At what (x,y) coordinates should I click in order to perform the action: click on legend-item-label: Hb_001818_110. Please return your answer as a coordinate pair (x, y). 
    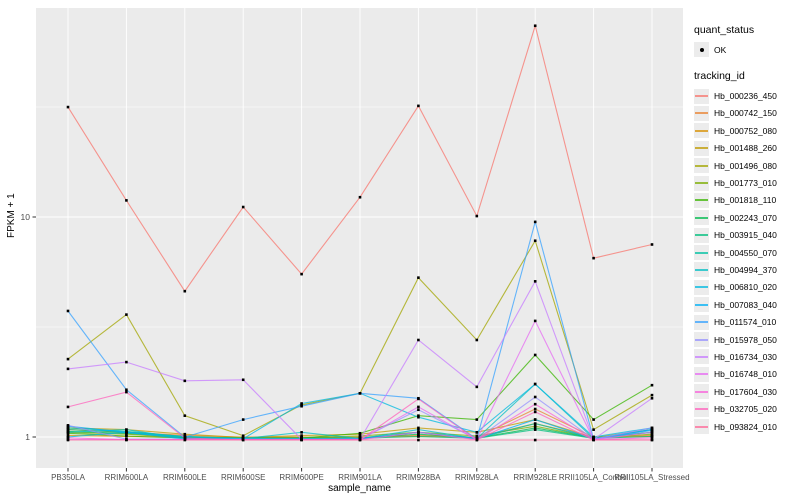
    Looking at the image, I should click on (745, 200).